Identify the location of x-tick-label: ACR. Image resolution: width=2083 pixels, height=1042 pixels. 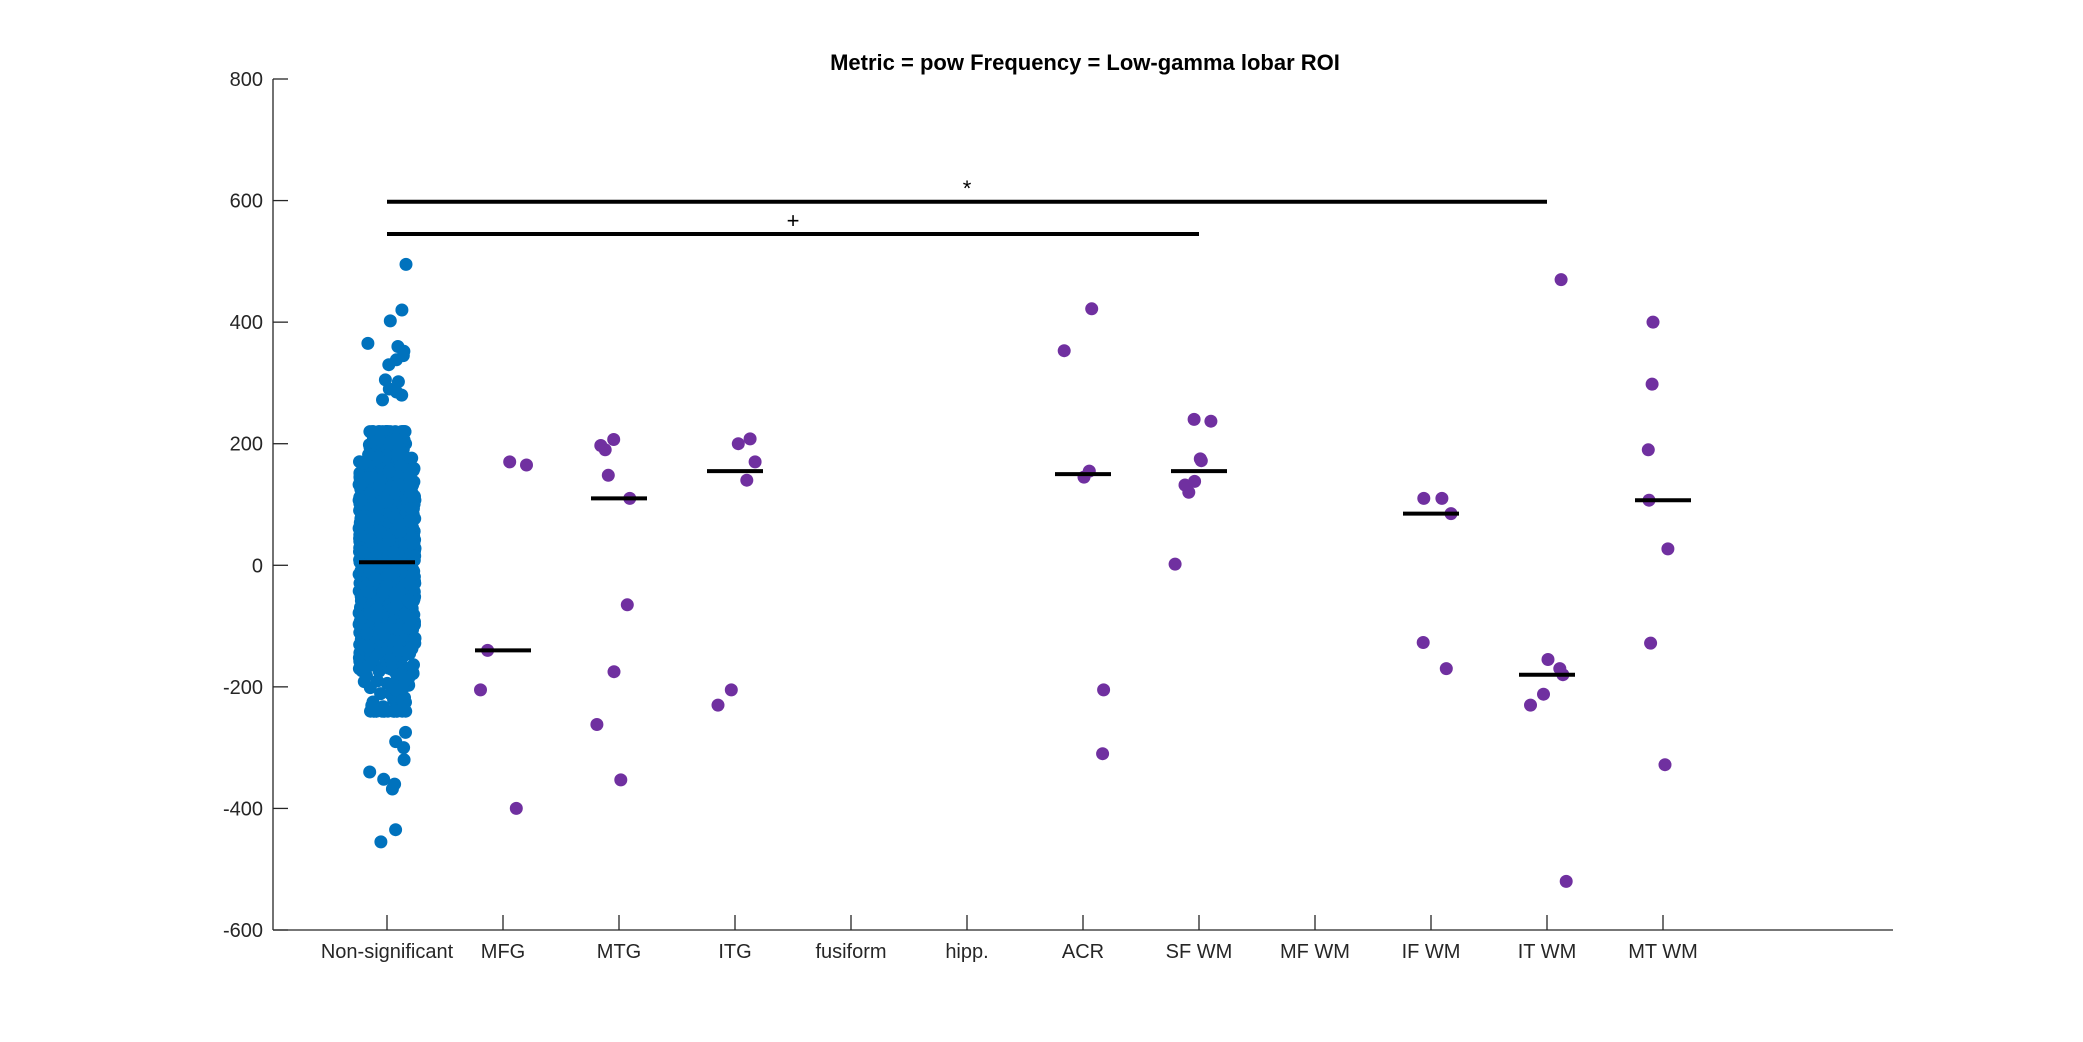
(1083, 952).